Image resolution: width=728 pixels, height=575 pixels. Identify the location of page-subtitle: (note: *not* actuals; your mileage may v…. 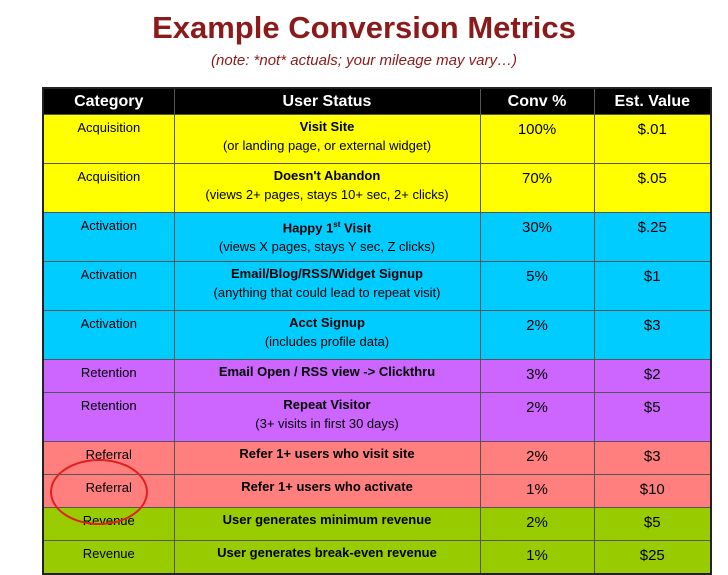
(364, 60).